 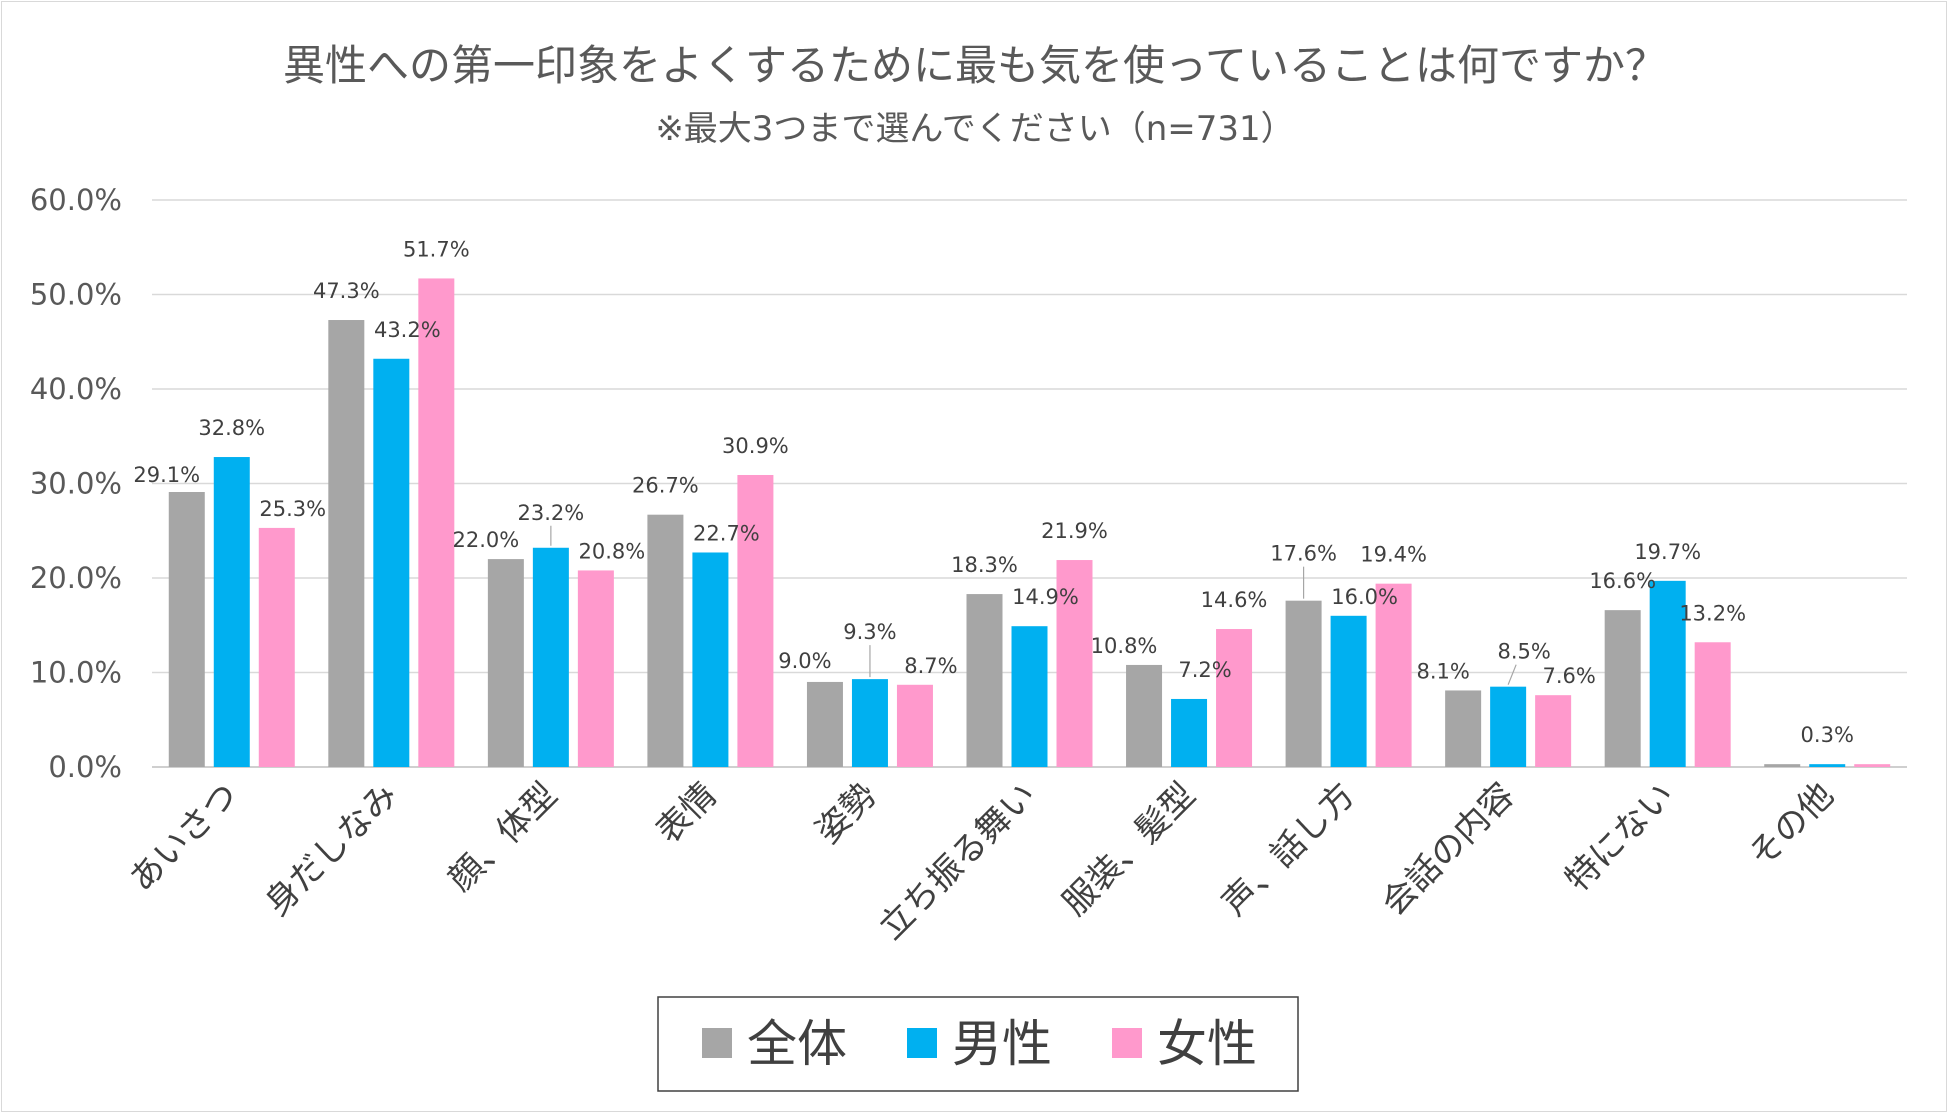 I want to click on data-label: 7.2%, so click(x=1204, y=670).